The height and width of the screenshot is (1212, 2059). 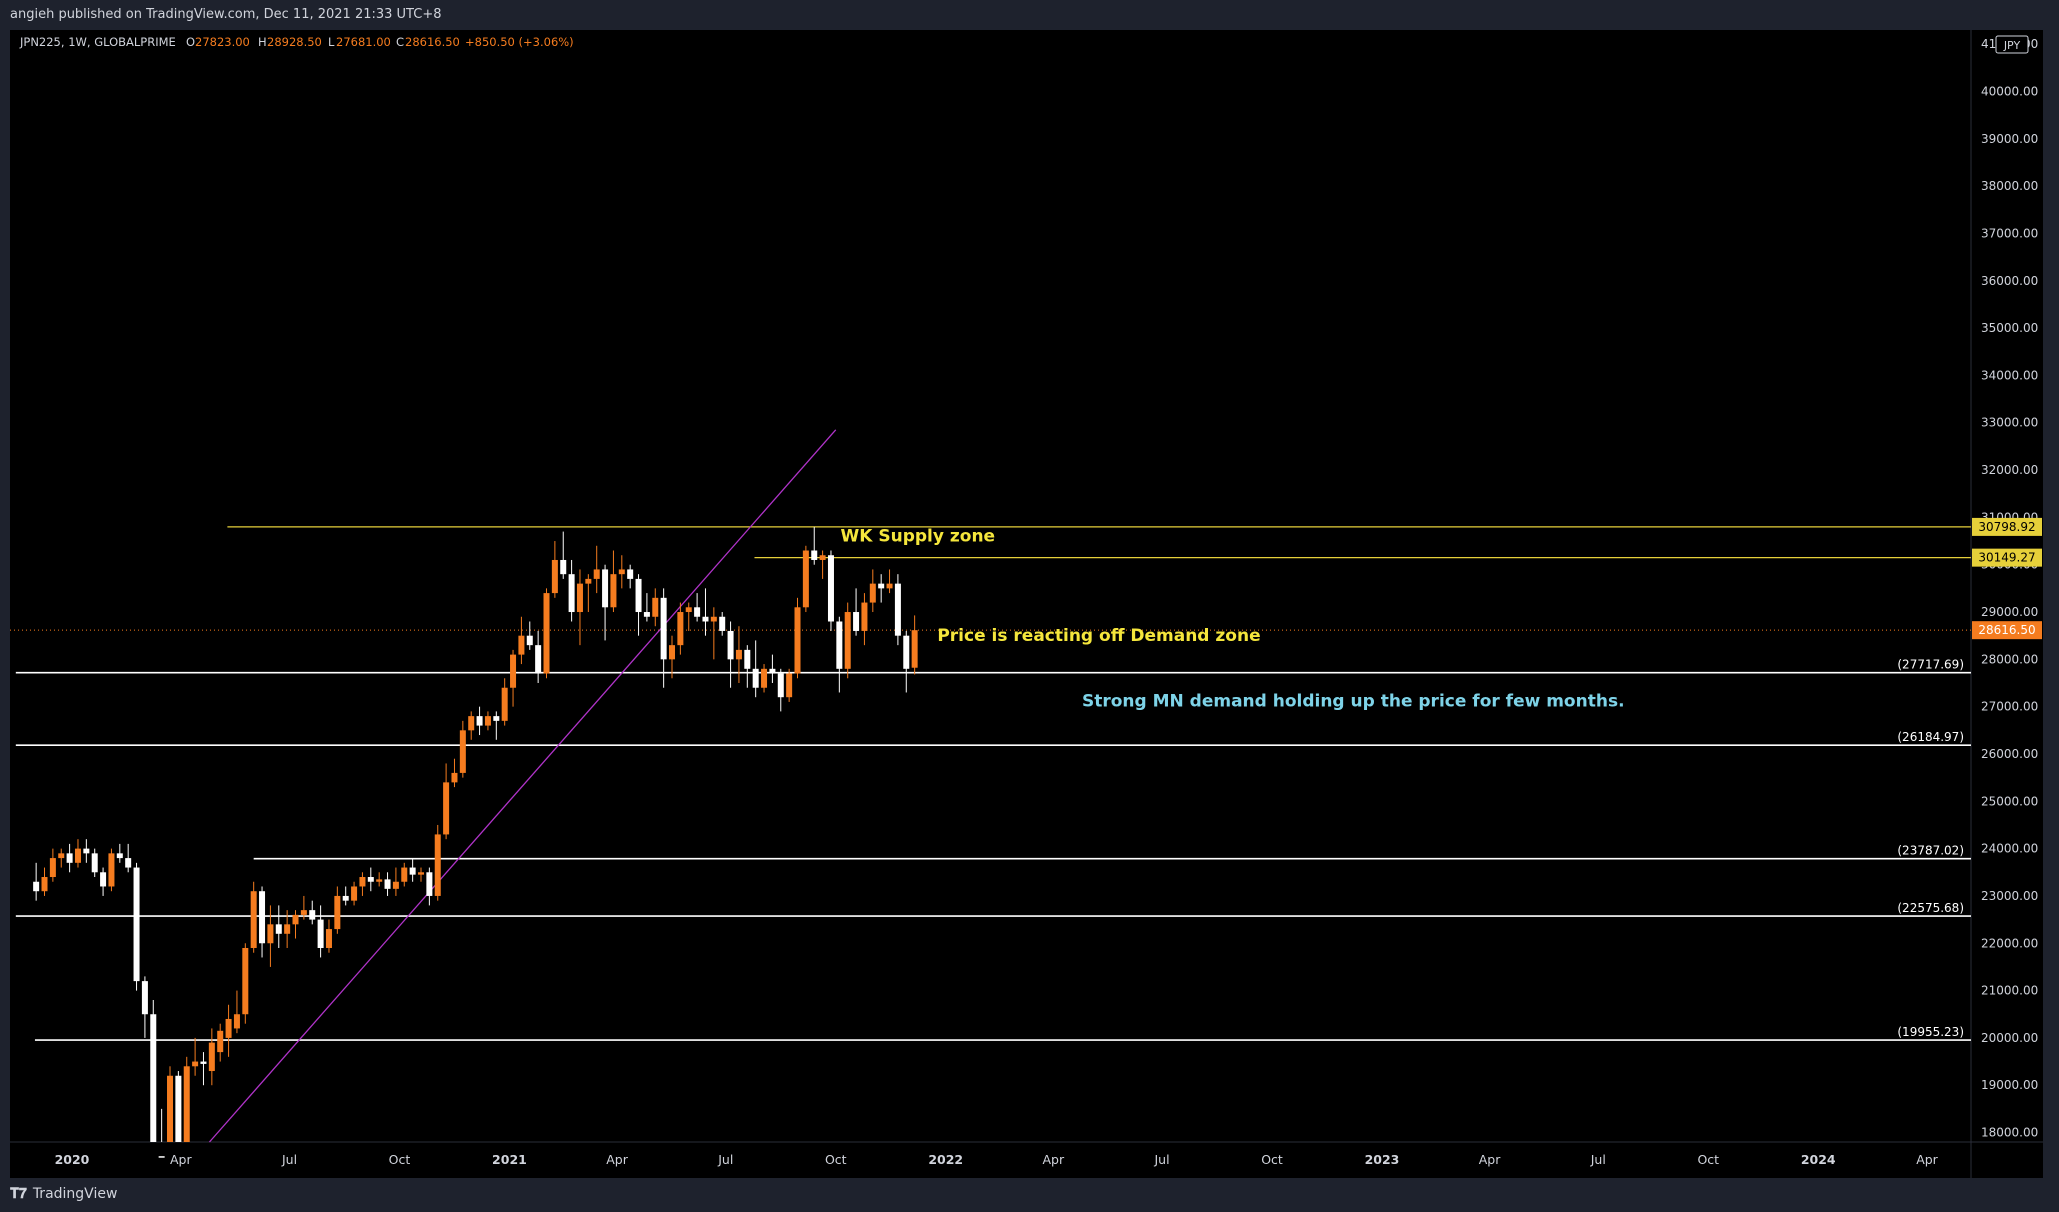 I want to click on y-tick-label: 39000.00, so click(x=2009, y=139).